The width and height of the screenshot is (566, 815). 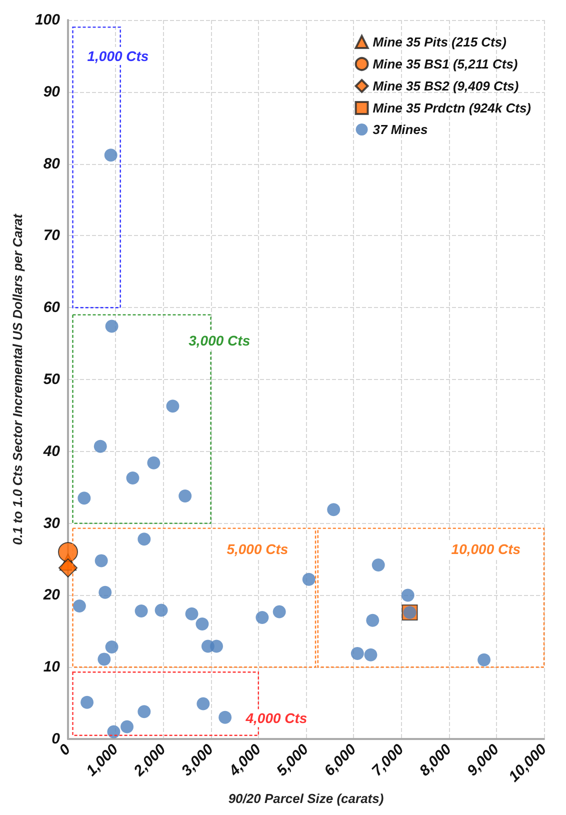 What do you see at coordinates (52, 523) in the screenshot?
I see `y-tick-label: 30` at bounding box center [52, 523].